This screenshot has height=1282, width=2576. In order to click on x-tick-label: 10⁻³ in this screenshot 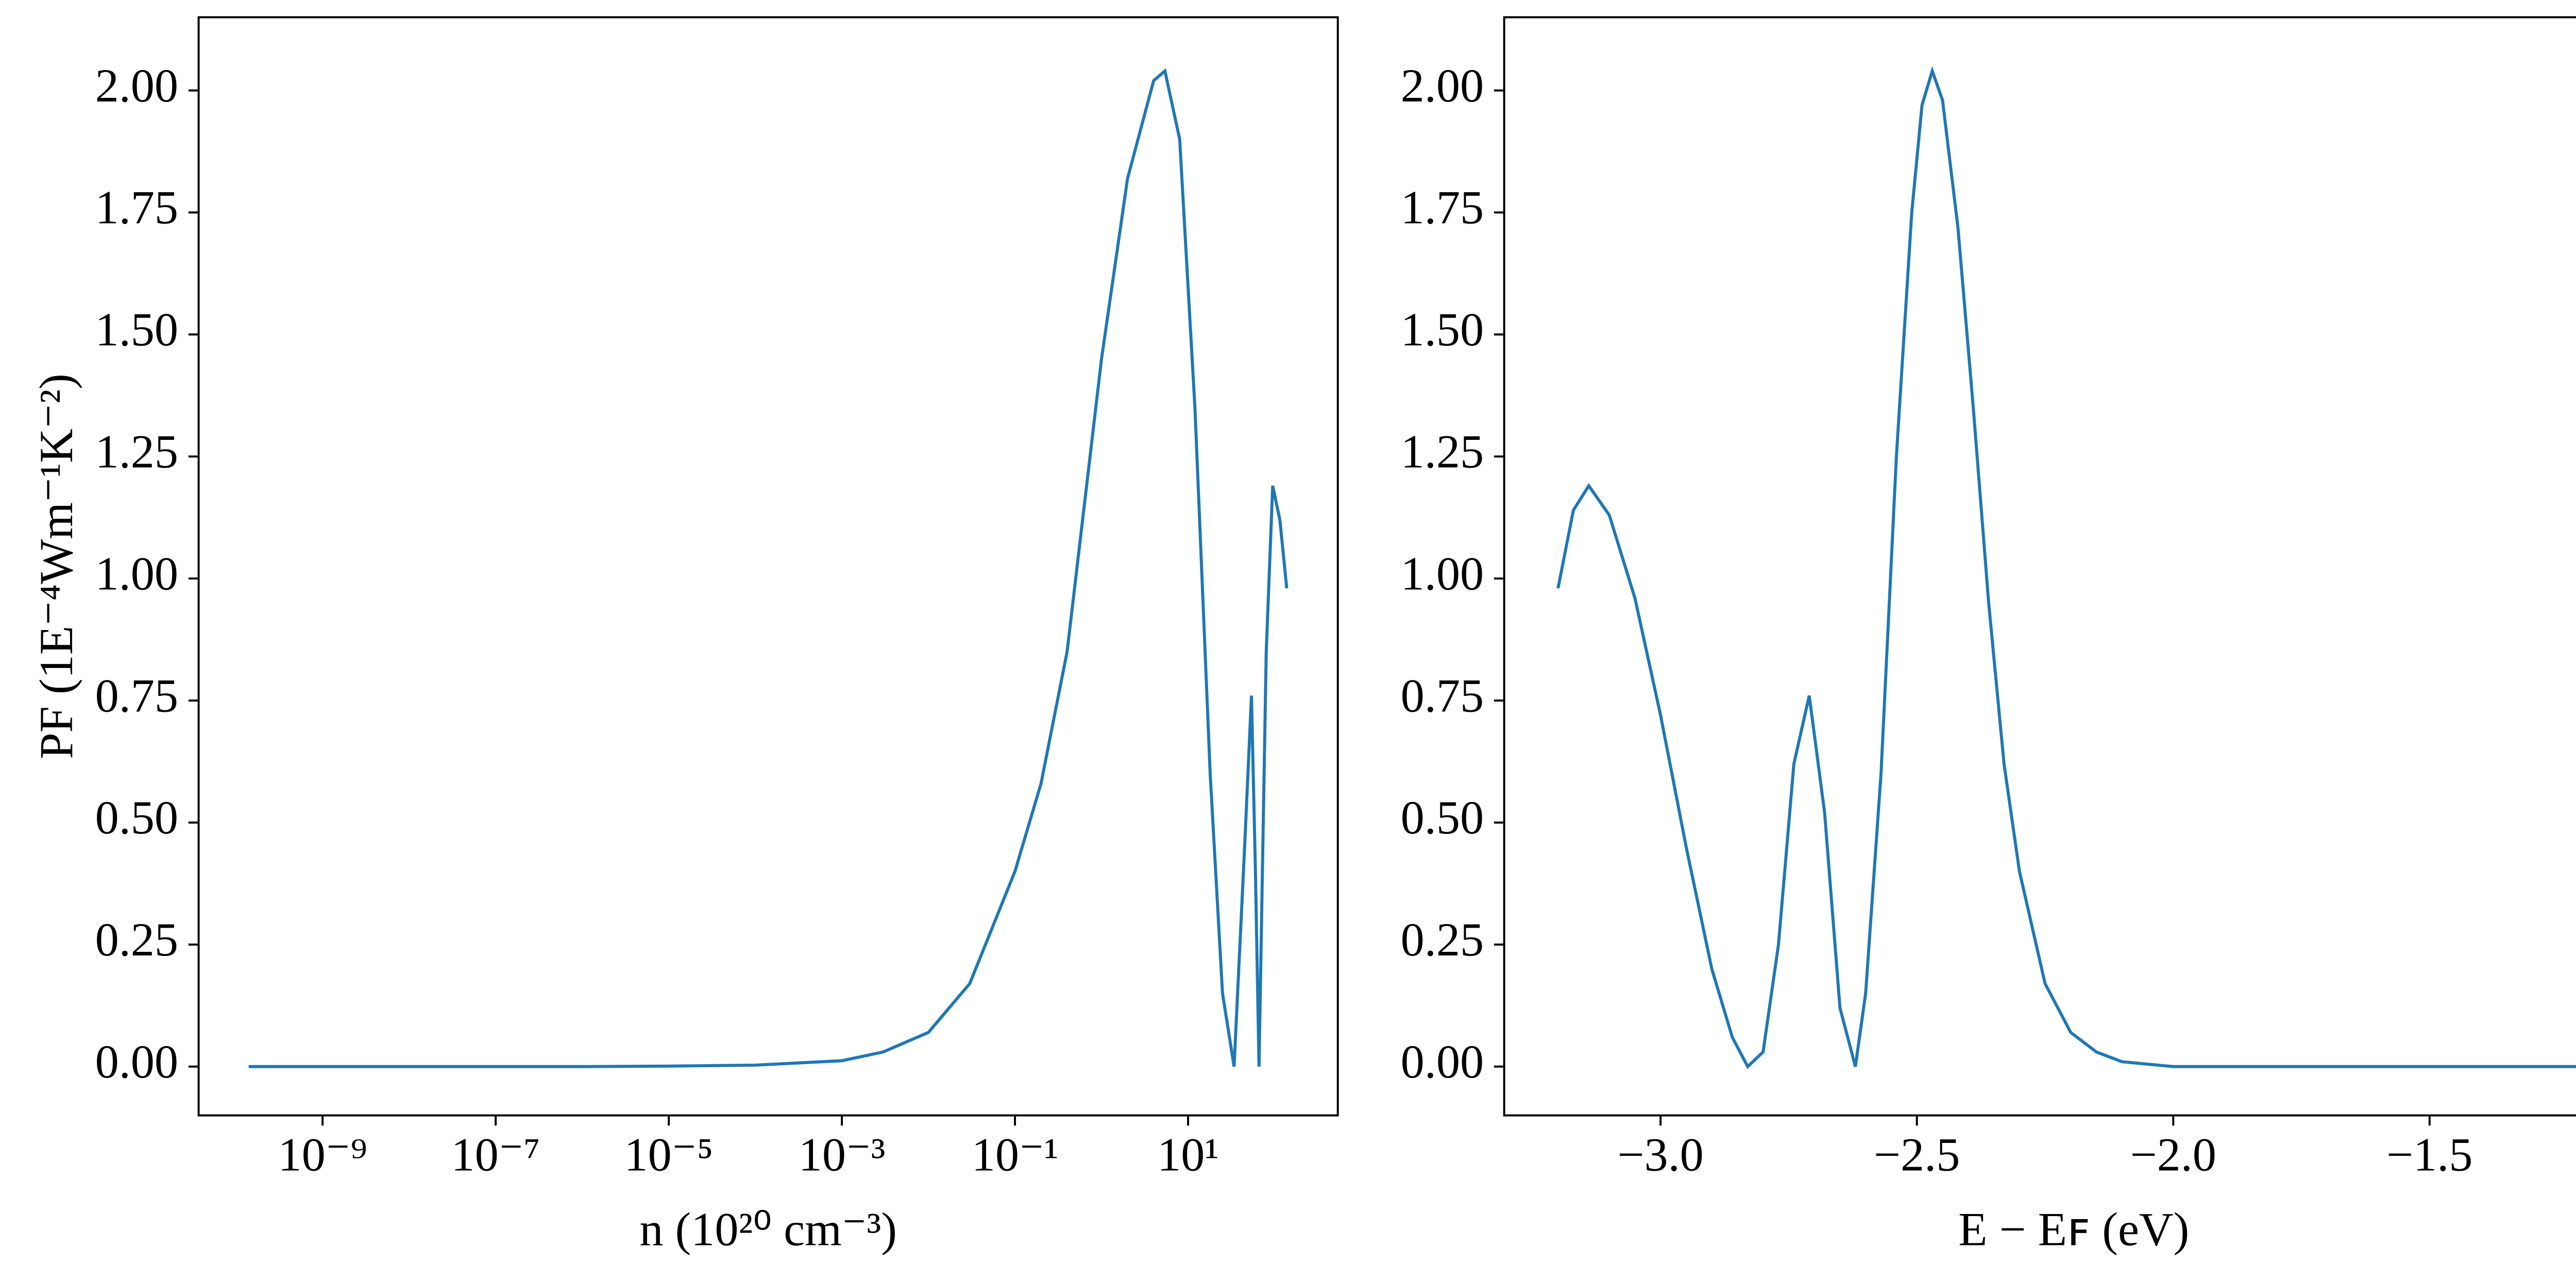, I will do `click(842, 1154)`.